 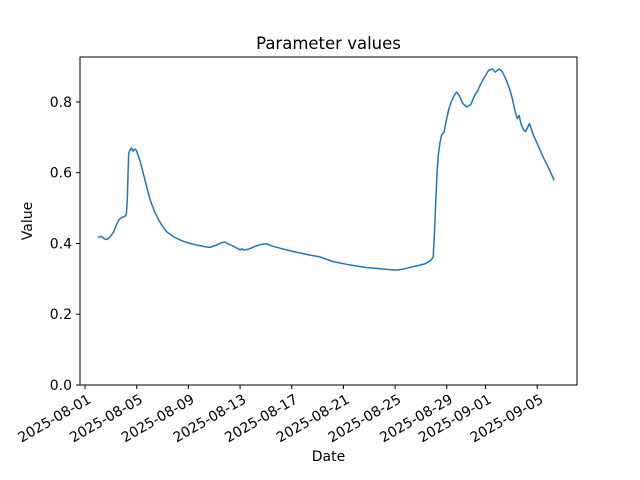 I want to click on y-tick-label: 0.0, so click(x=61, y=386).